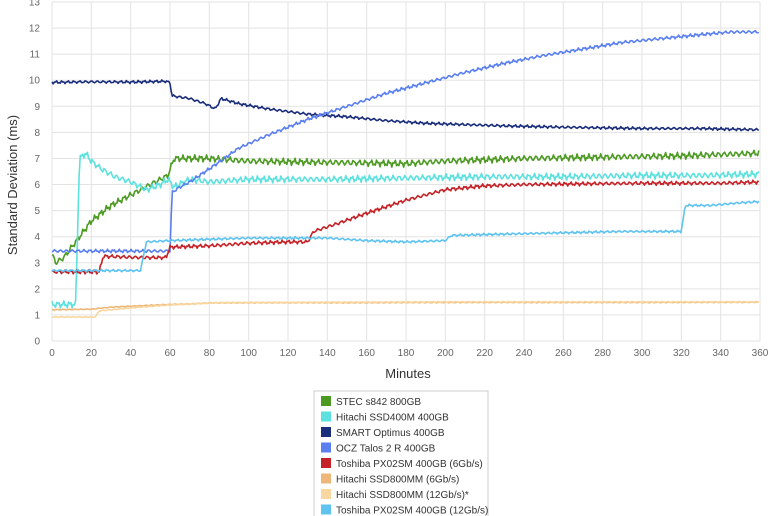 The image size is (780, 516). Describe the element at coordinates (327, 353) in the screenshot. I see `x-tick-label: 140` at that location.